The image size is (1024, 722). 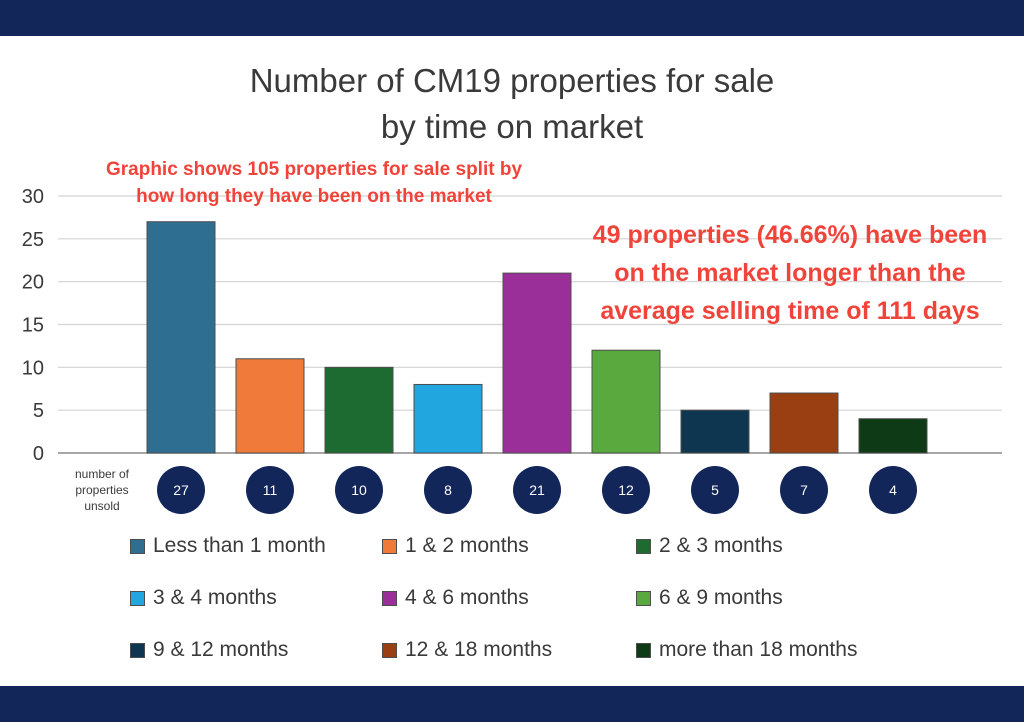 What do you see at coordinates (33, 240) in the screenshot?
I see `y-tick-label: 25` at bounding box center [33, 240].